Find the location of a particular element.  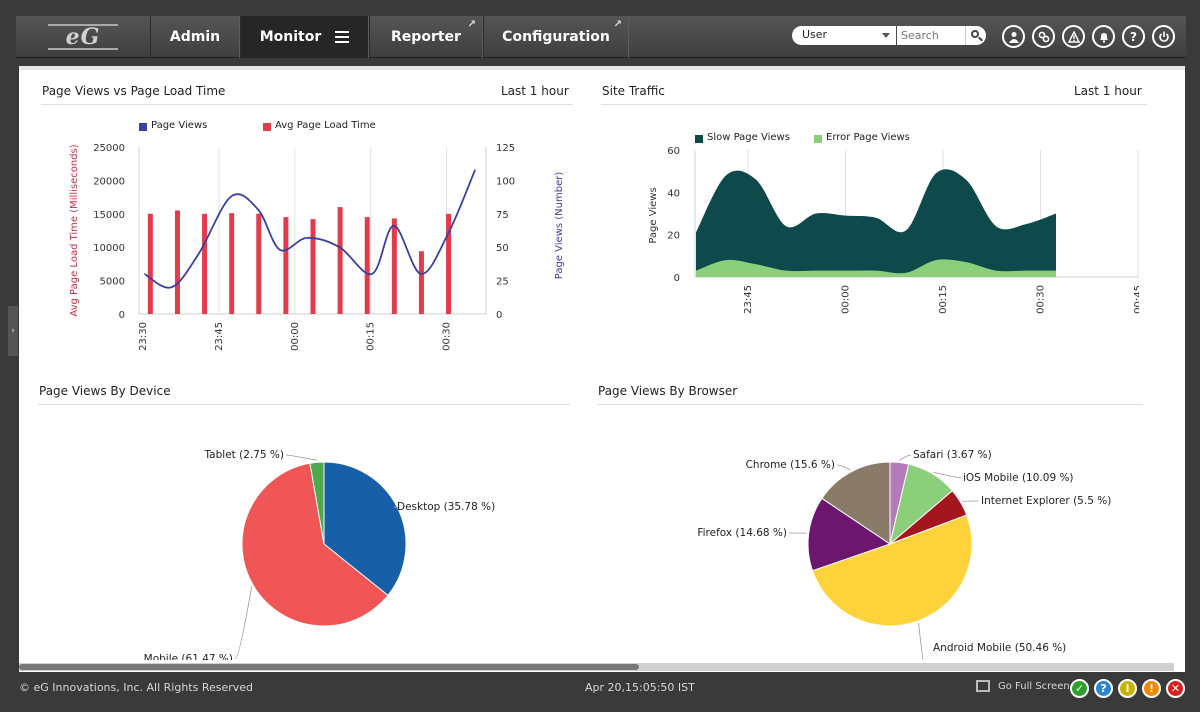

y2-tick-label: 50 is located at coordinates (502, 248).